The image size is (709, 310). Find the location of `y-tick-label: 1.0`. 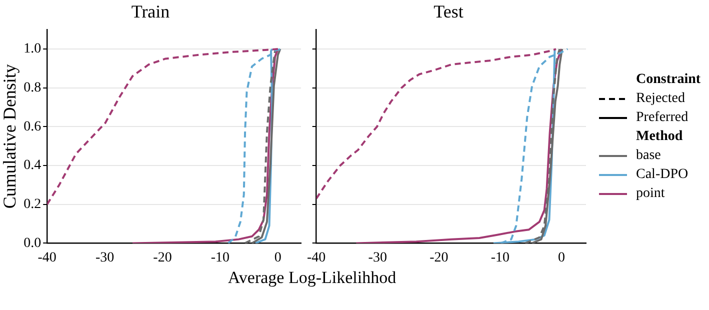

y-tick-label: 1.0 is located at coordinates (33, 49).